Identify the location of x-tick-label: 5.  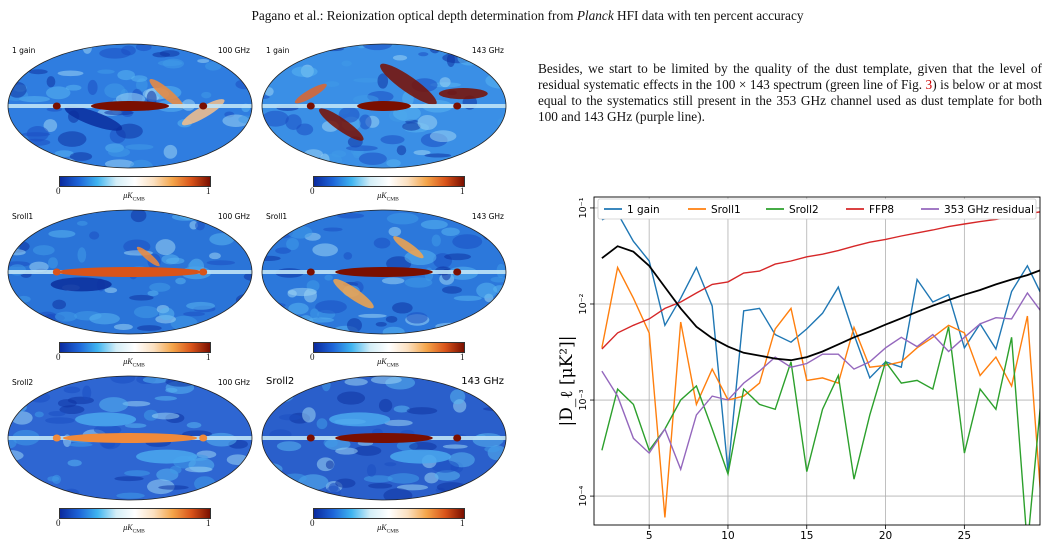
(649, 536).